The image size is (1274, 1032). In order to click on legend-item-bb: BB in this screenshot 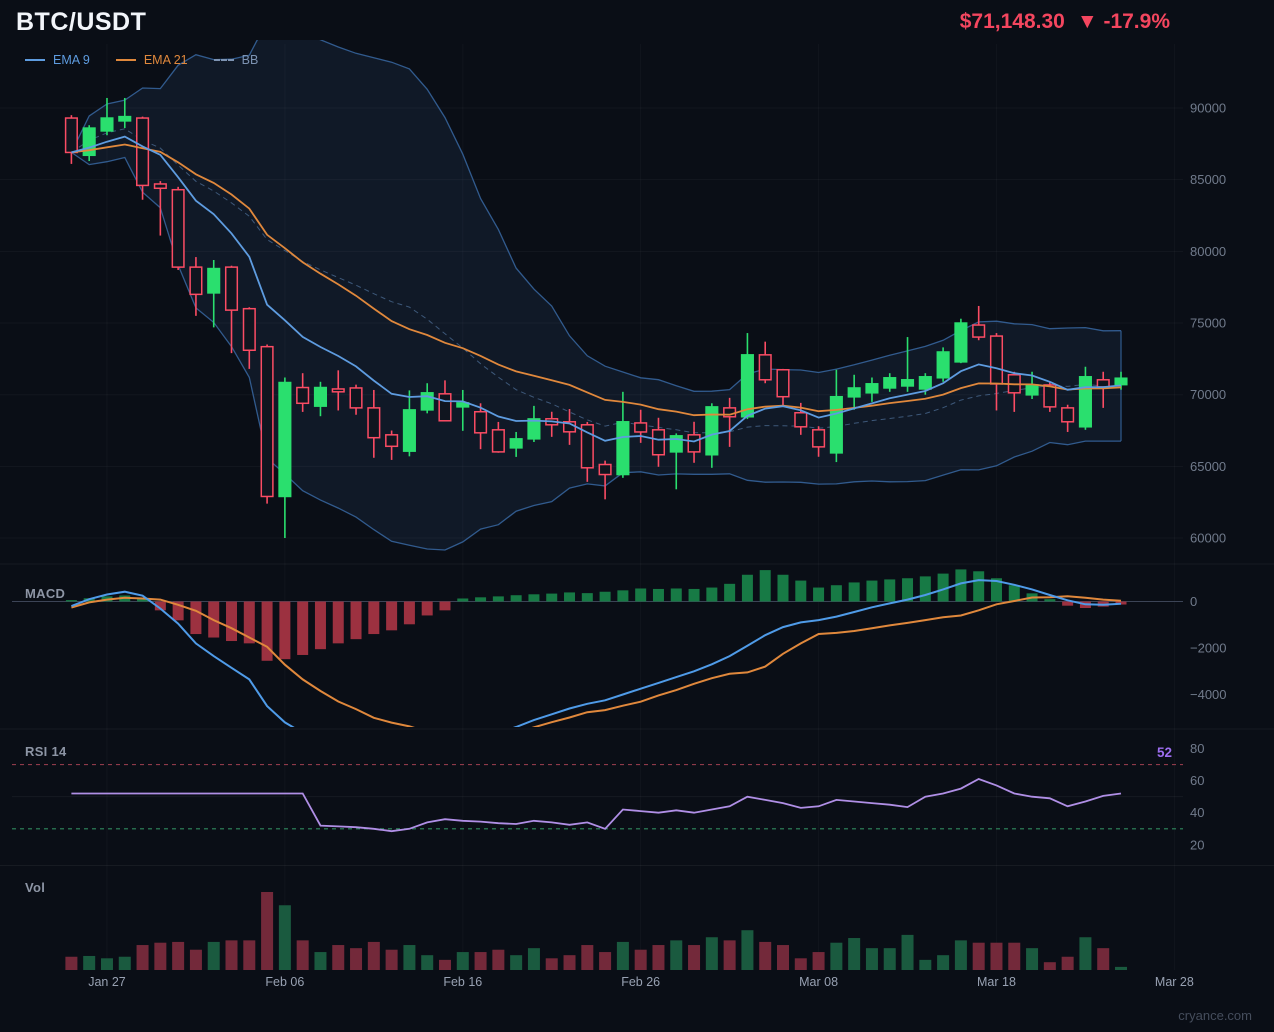, I will do `click(235, 60)`.